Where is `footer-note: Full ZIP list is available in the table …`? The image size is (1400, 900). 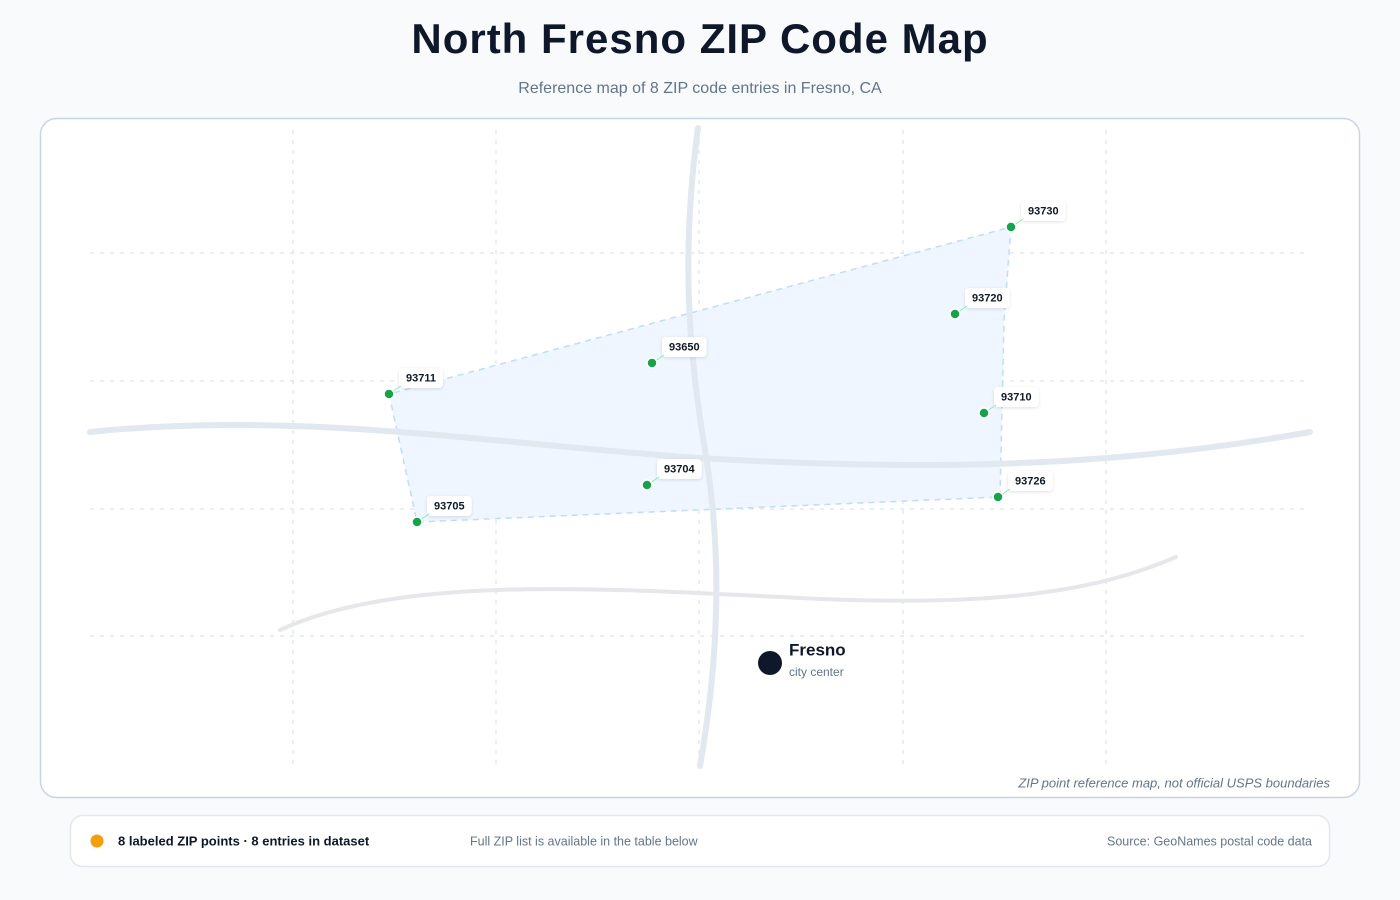
footer-note: Full ZIP list is available in the table … is located at coordinates (584, 841).